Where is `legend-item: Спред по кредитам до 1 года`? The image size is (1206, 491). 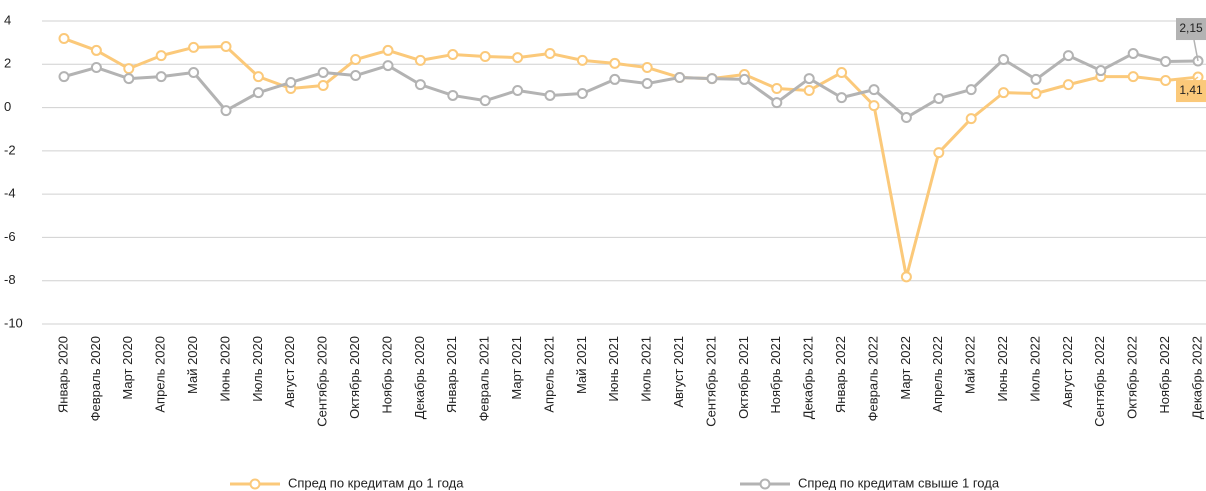 legend-item: Спред по кредитам до 1 года is located at coordinates (347, 482).